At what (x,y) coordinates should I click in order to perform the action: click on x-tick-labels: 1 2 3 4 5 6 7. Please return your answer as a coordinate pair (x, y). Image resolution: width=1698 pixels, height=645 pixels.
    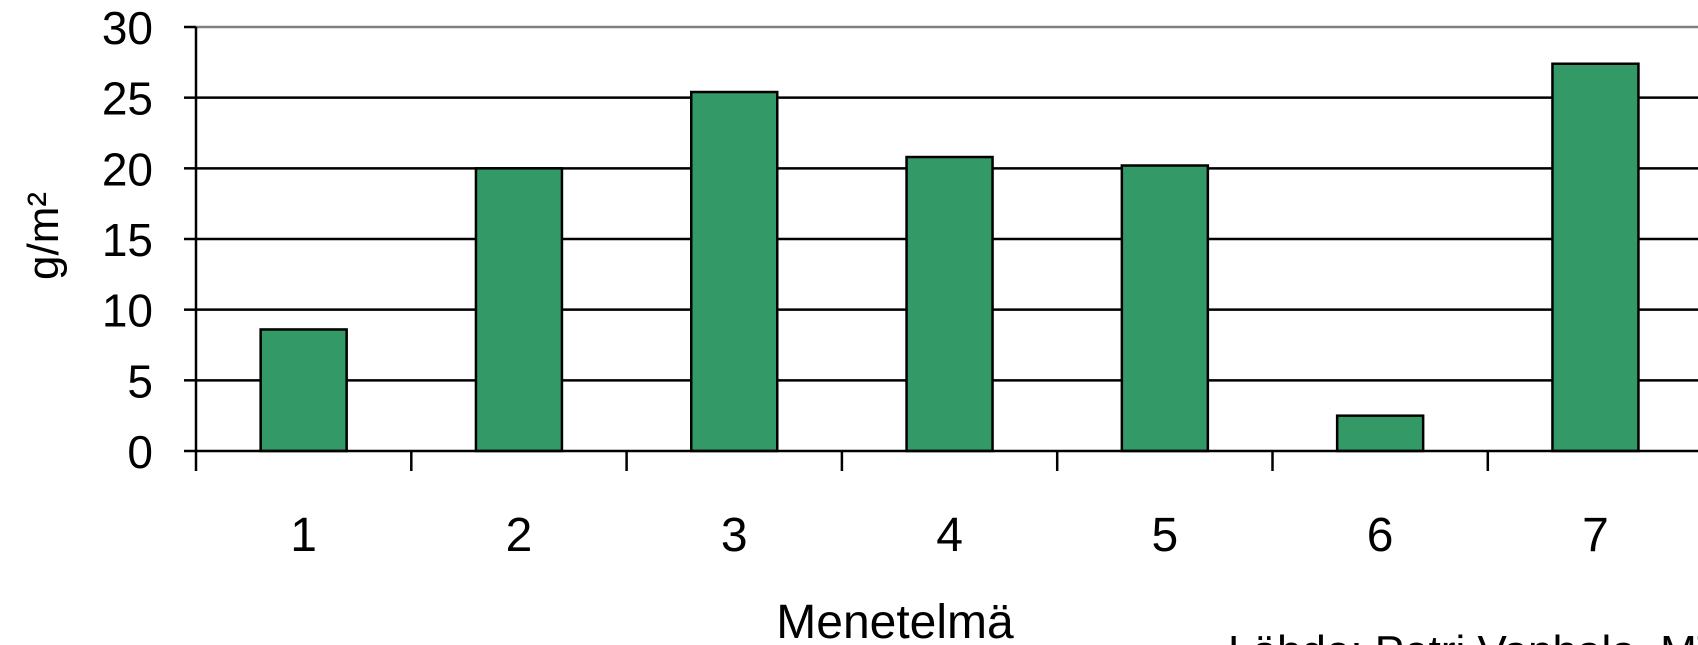
    Looking at the image, I should click on (949, 535).